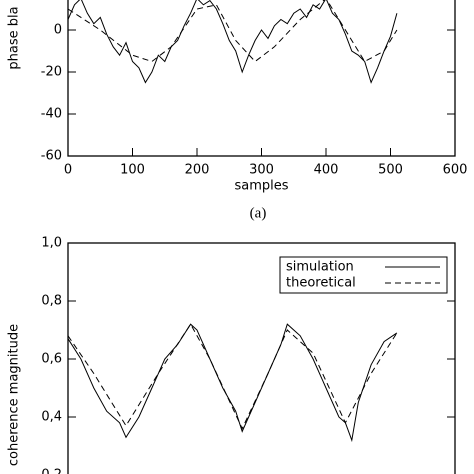  I want to click on y-axis-label: phase bla, so click(14, 37).